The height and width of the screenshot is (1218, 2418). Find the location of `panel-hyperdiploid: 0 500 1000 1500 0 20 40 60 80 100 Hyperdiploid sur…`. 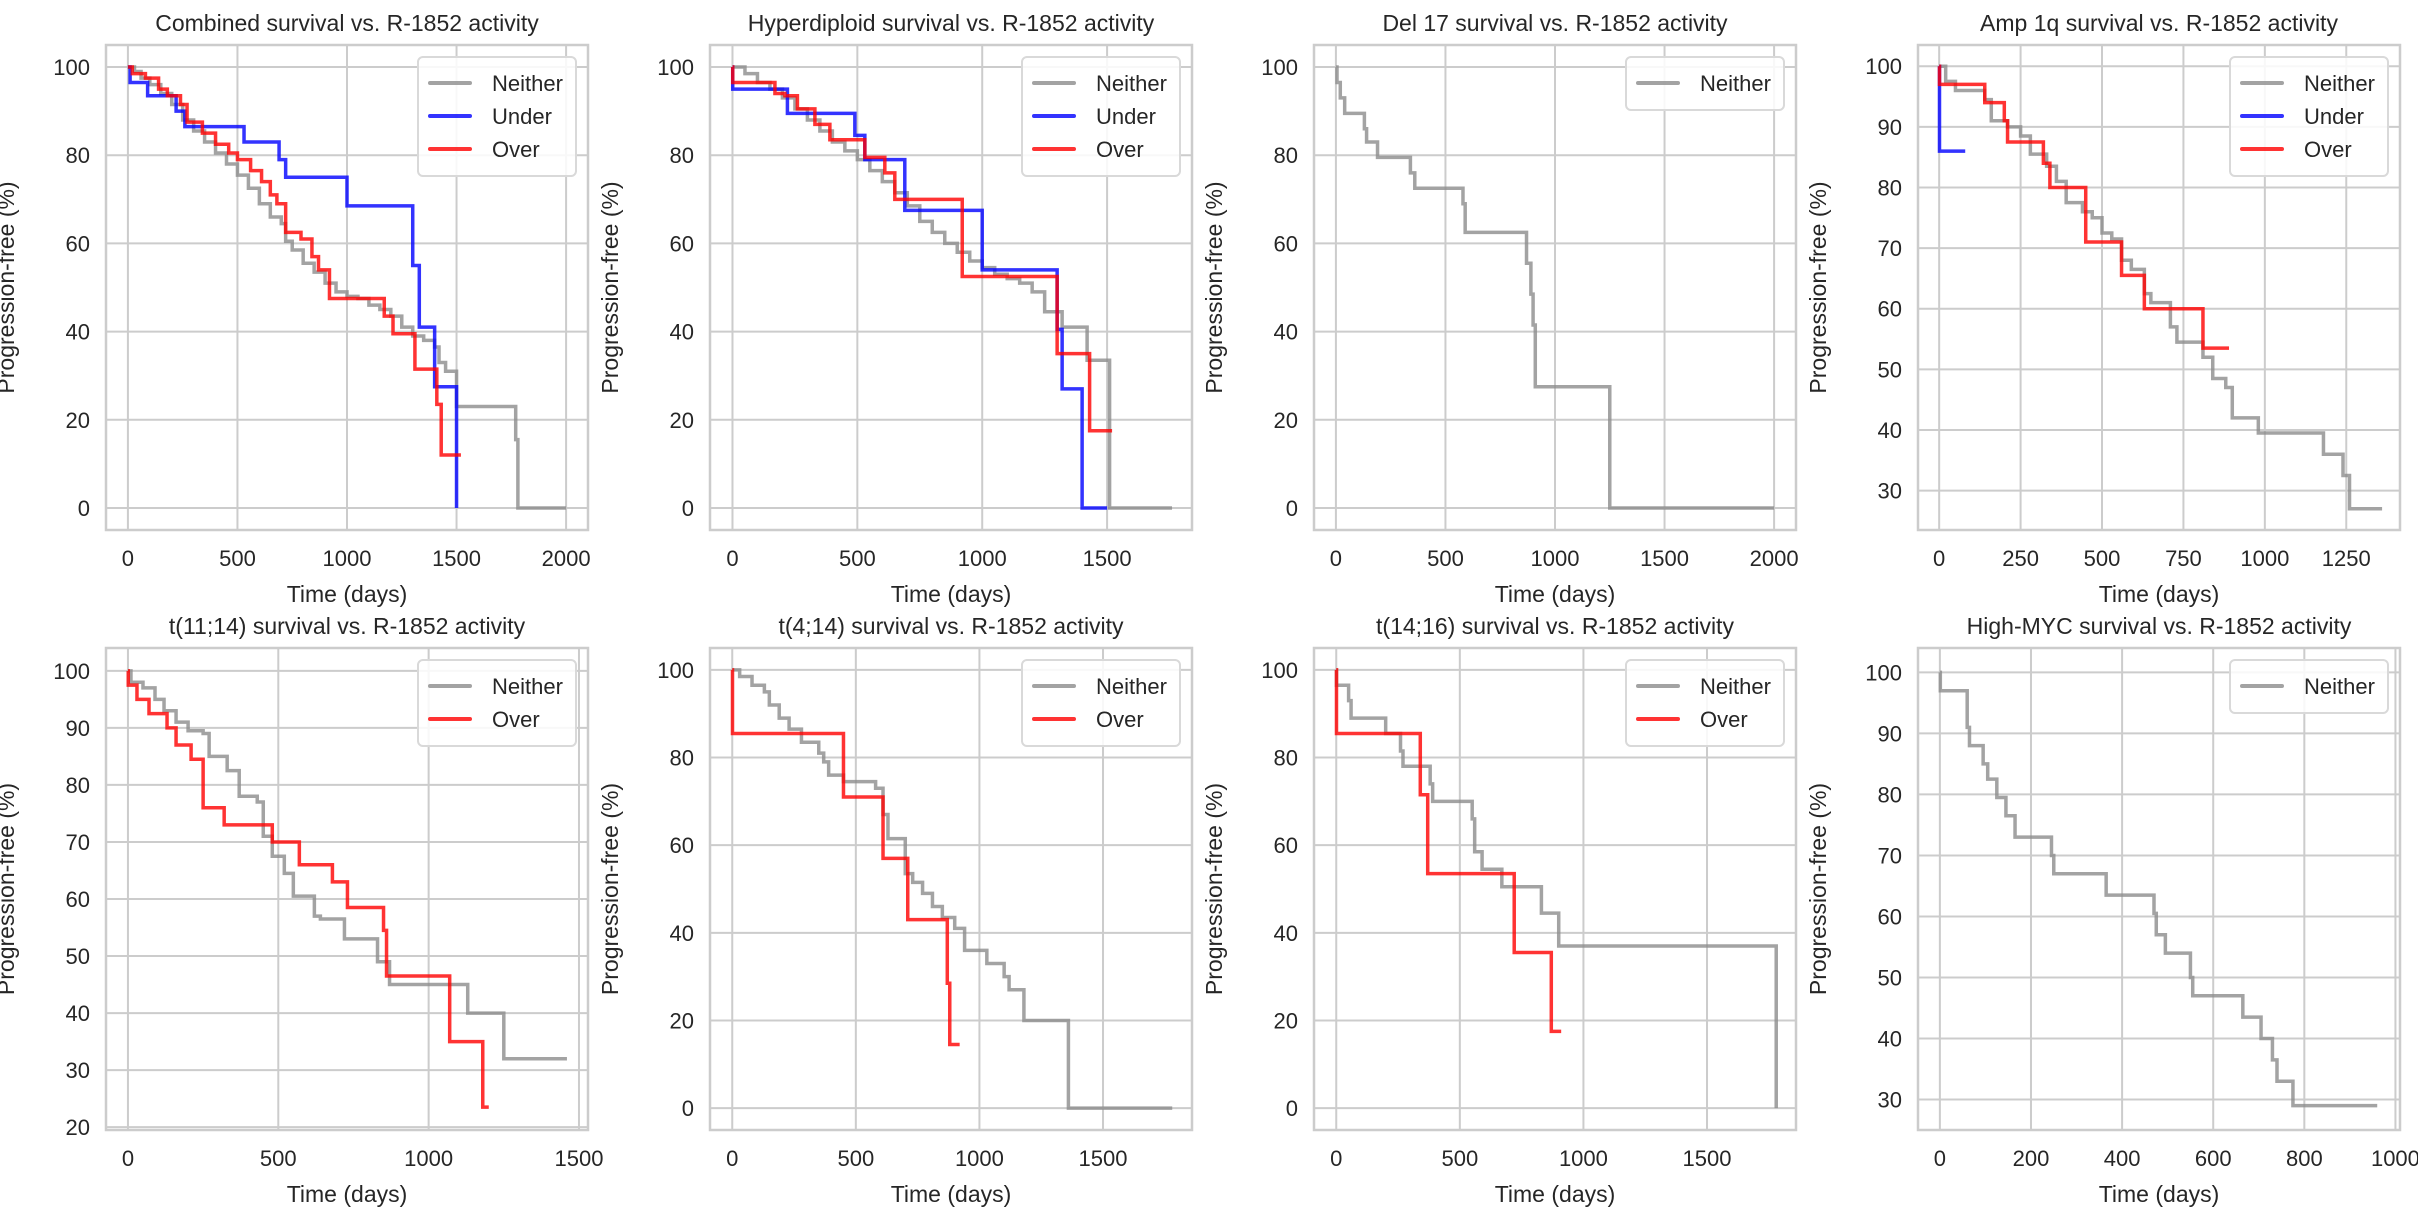

panel-hyperdiploid: 0 500 1000 1500 0 20 40 60 80 100 Hyperdiploid sur… is located at coordinates (895, 308).